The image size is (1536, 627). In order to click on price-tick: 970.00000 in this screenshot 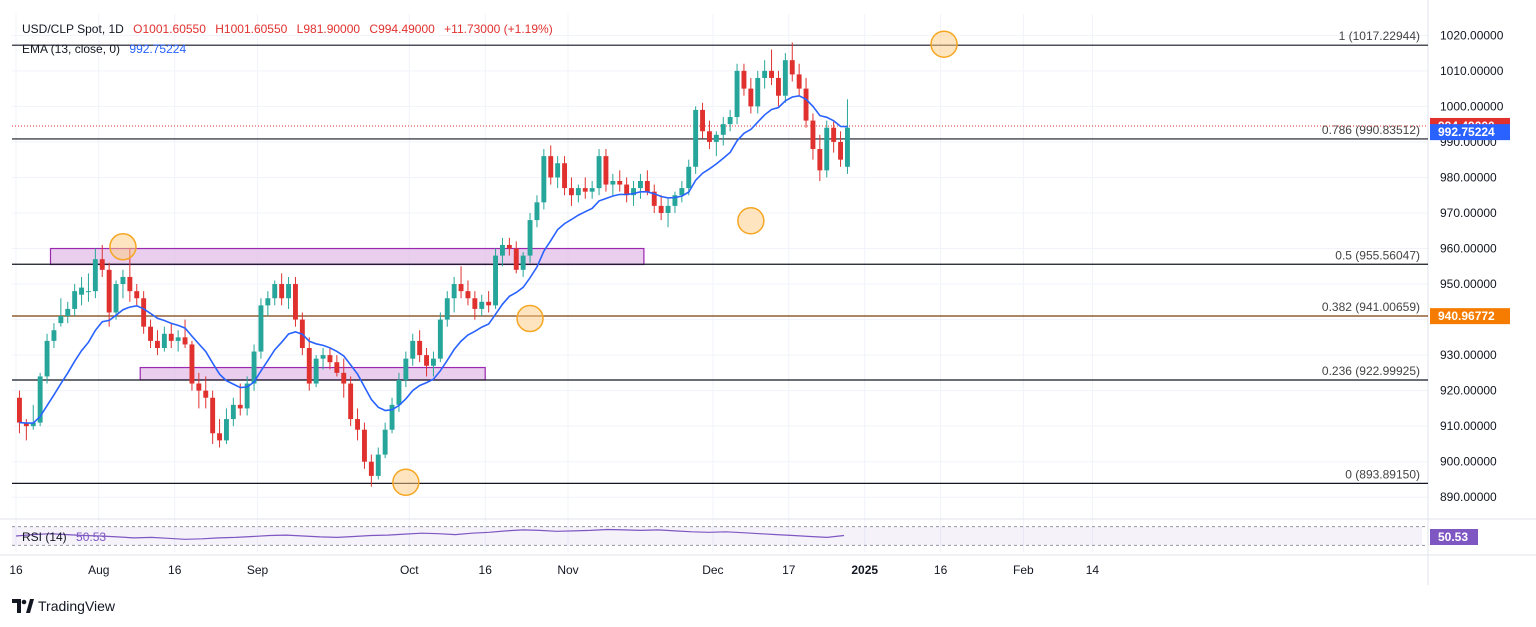, I will do `click(1468, 213)`.